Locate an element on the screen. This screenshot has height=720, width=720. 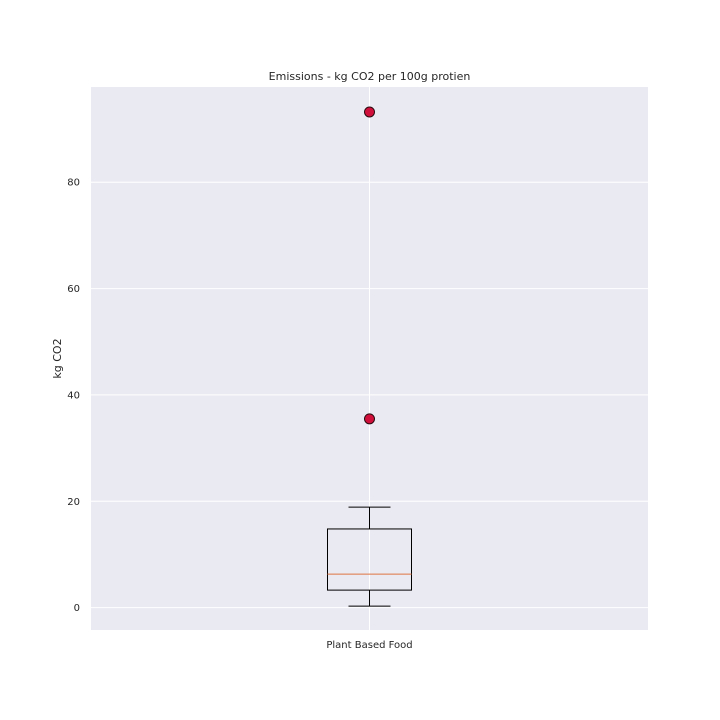
iqr-box is located at coordinates (369, 559).